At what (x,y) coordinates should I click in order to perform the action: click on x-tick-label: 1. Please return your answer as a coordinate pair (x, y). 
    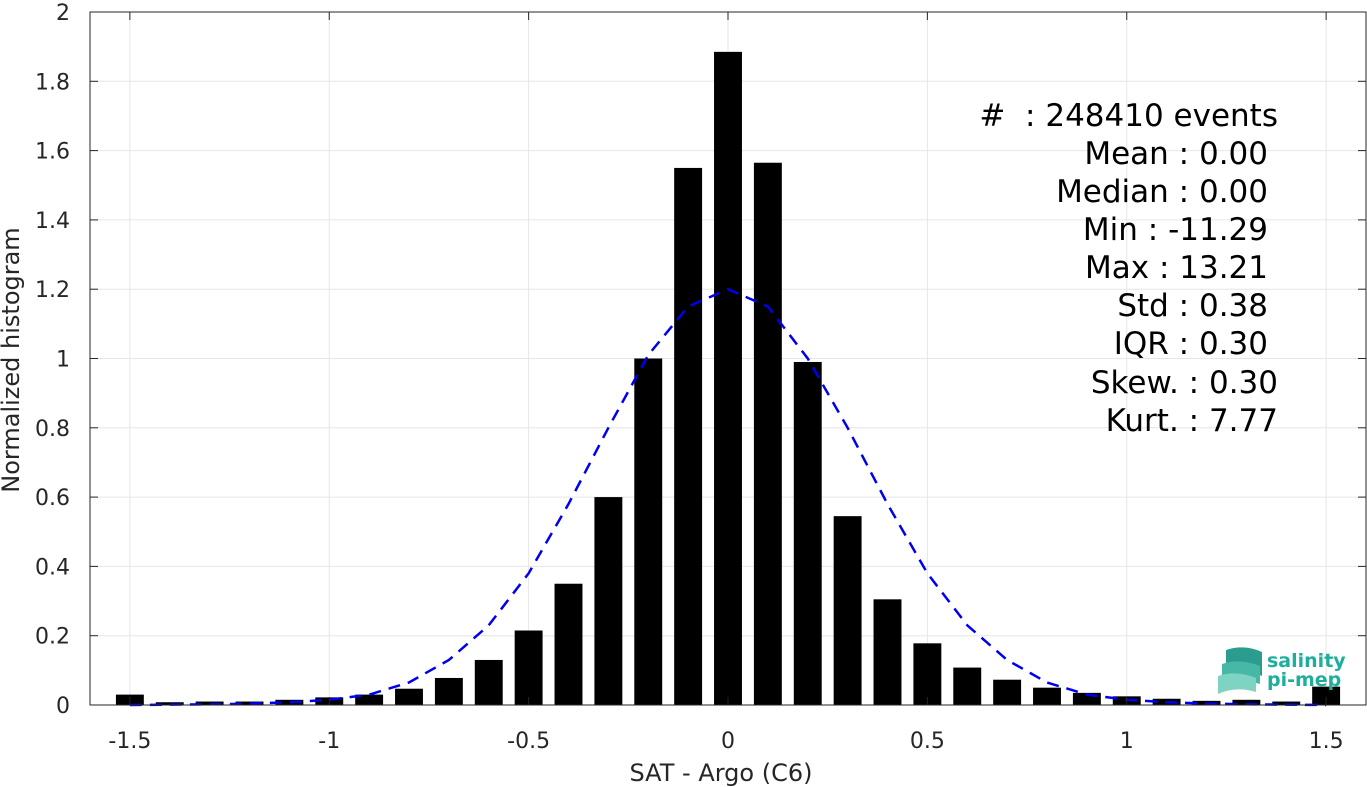
    Looking at the image, I should click on (1127, 741).